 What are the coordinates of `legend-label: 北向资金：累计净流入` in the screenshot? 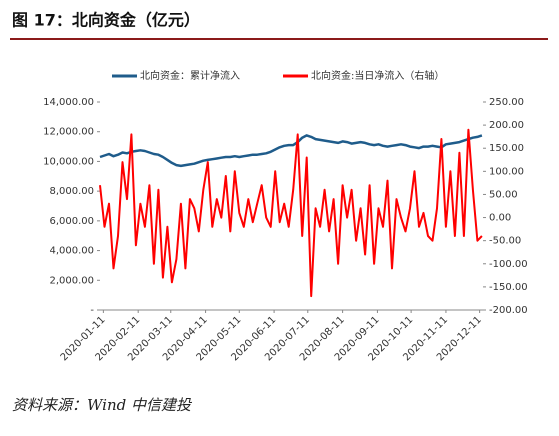 It's located at (190, 75).